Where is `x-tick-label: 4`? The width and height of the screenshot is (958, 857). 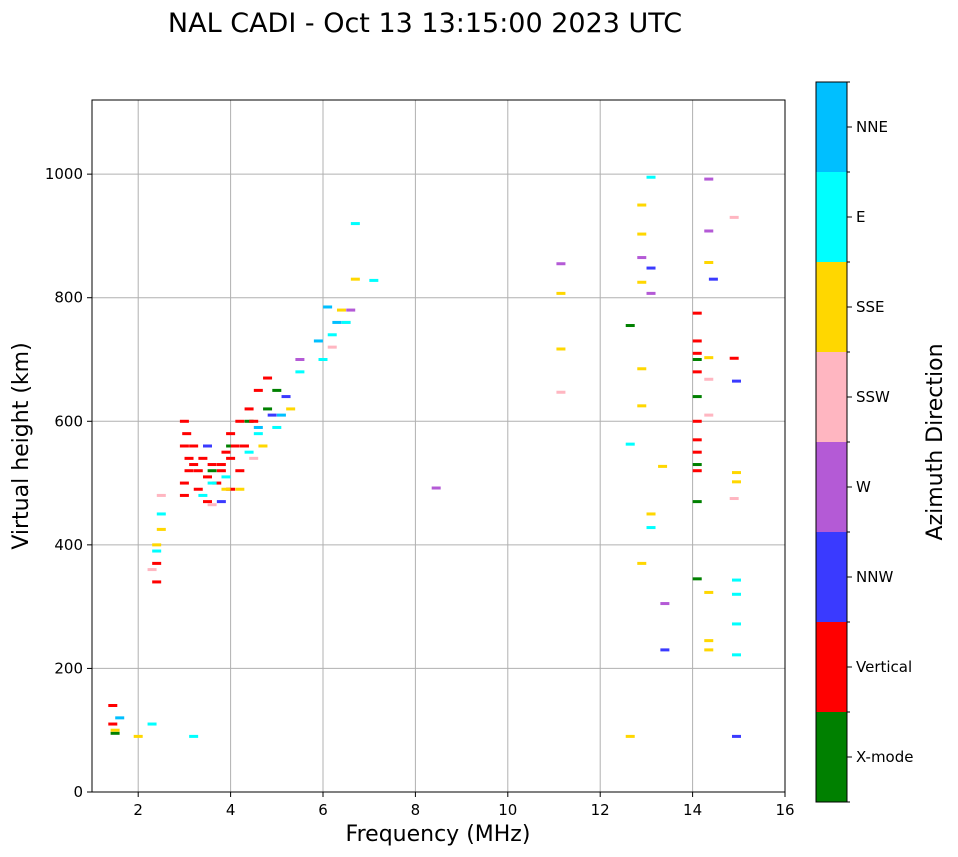 x-tick-label: 4 is located at coordinates (231, 810).